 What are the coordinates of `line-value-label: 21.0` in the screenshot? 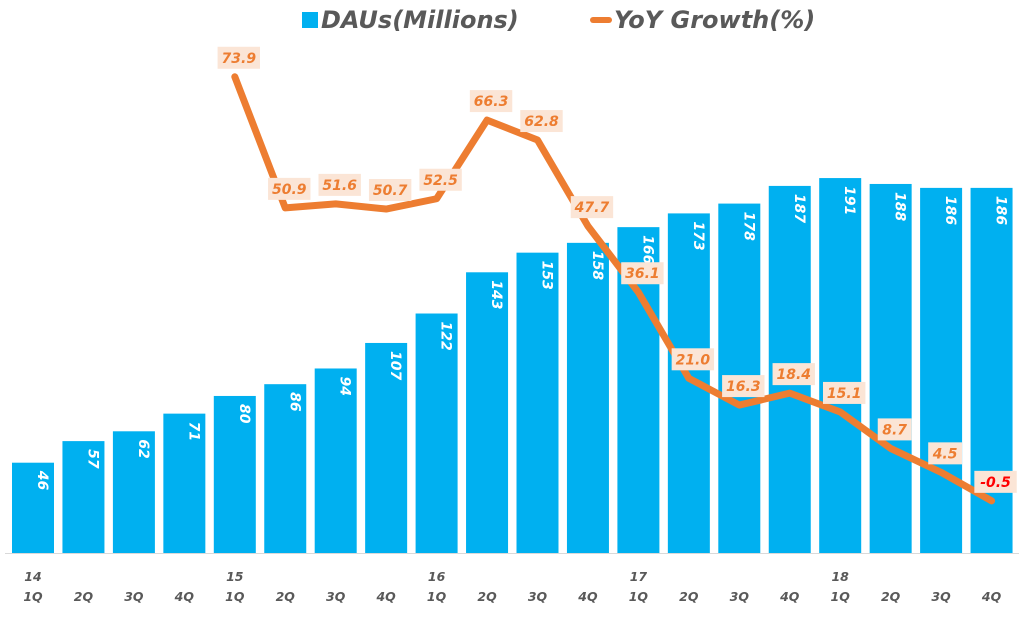 It's located at (693, 360).